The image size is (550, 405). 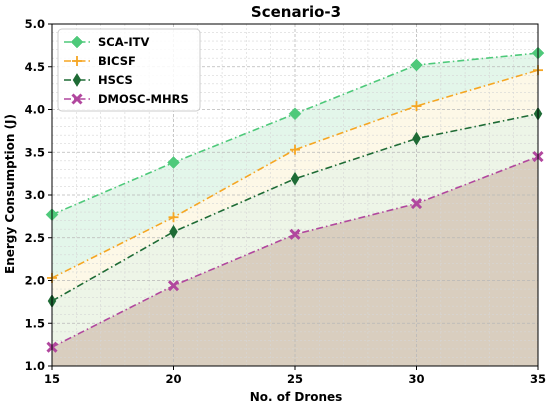 I want to click on legend-box, so click(x=129, y=70).